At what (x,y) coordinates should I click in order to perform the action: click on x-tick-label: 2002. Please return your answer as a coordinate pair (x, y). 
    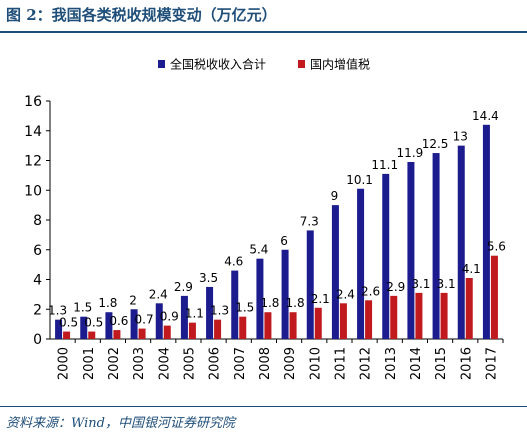
    Looking at the image, I should click on (114, 363).